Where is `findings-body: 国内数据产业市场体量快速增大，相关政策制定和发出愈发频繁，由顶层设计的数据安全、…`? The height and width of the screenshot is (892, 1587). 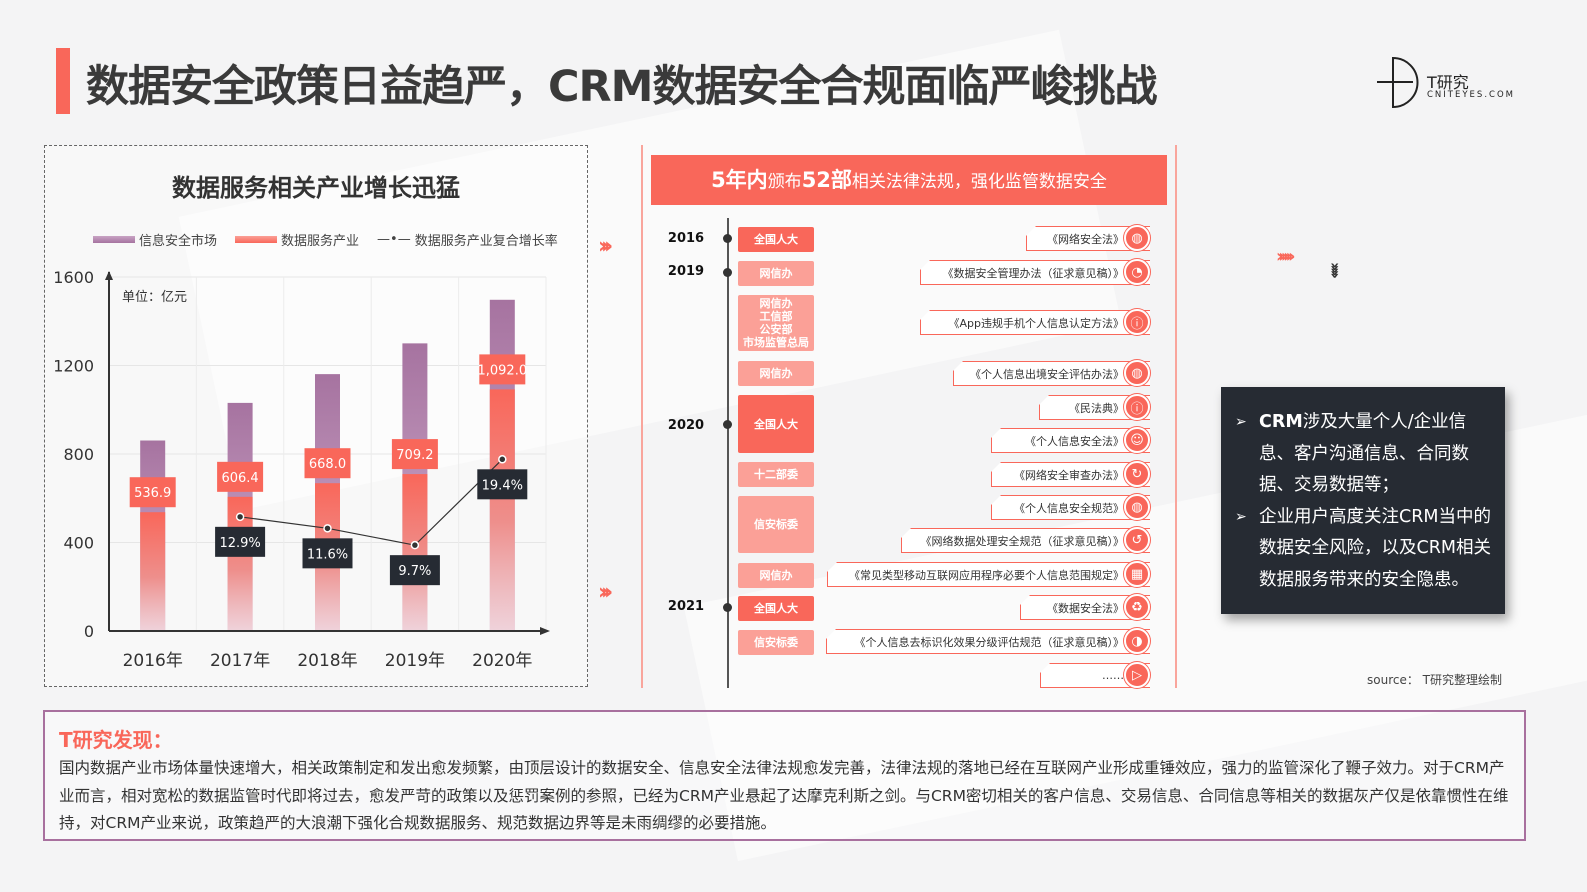
findings-body: 国内数据产业市场体量快速增大，相关政策制定和发出愈发频繁，由顶层设计的数据安全、… is located at coordinates (784, 795).